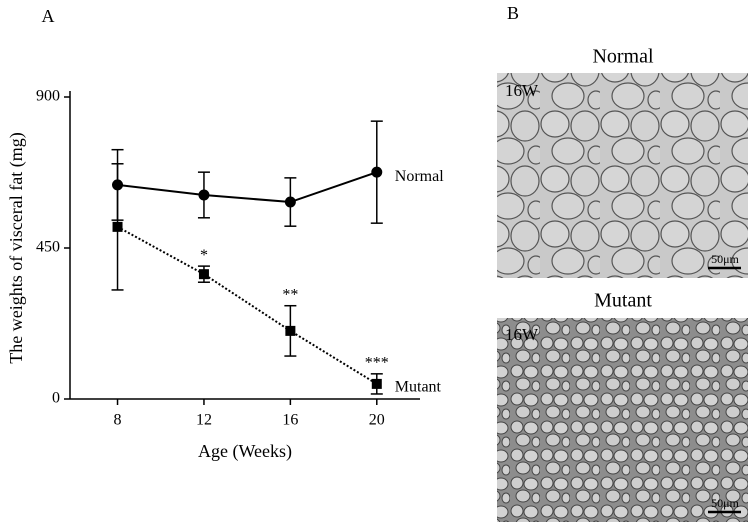 This screenshot has width=756, height=527. What do you see at coordinates (290, 420) in the screenshot?
I see `x-tick-label: 16` at bounding box center [290, 420].